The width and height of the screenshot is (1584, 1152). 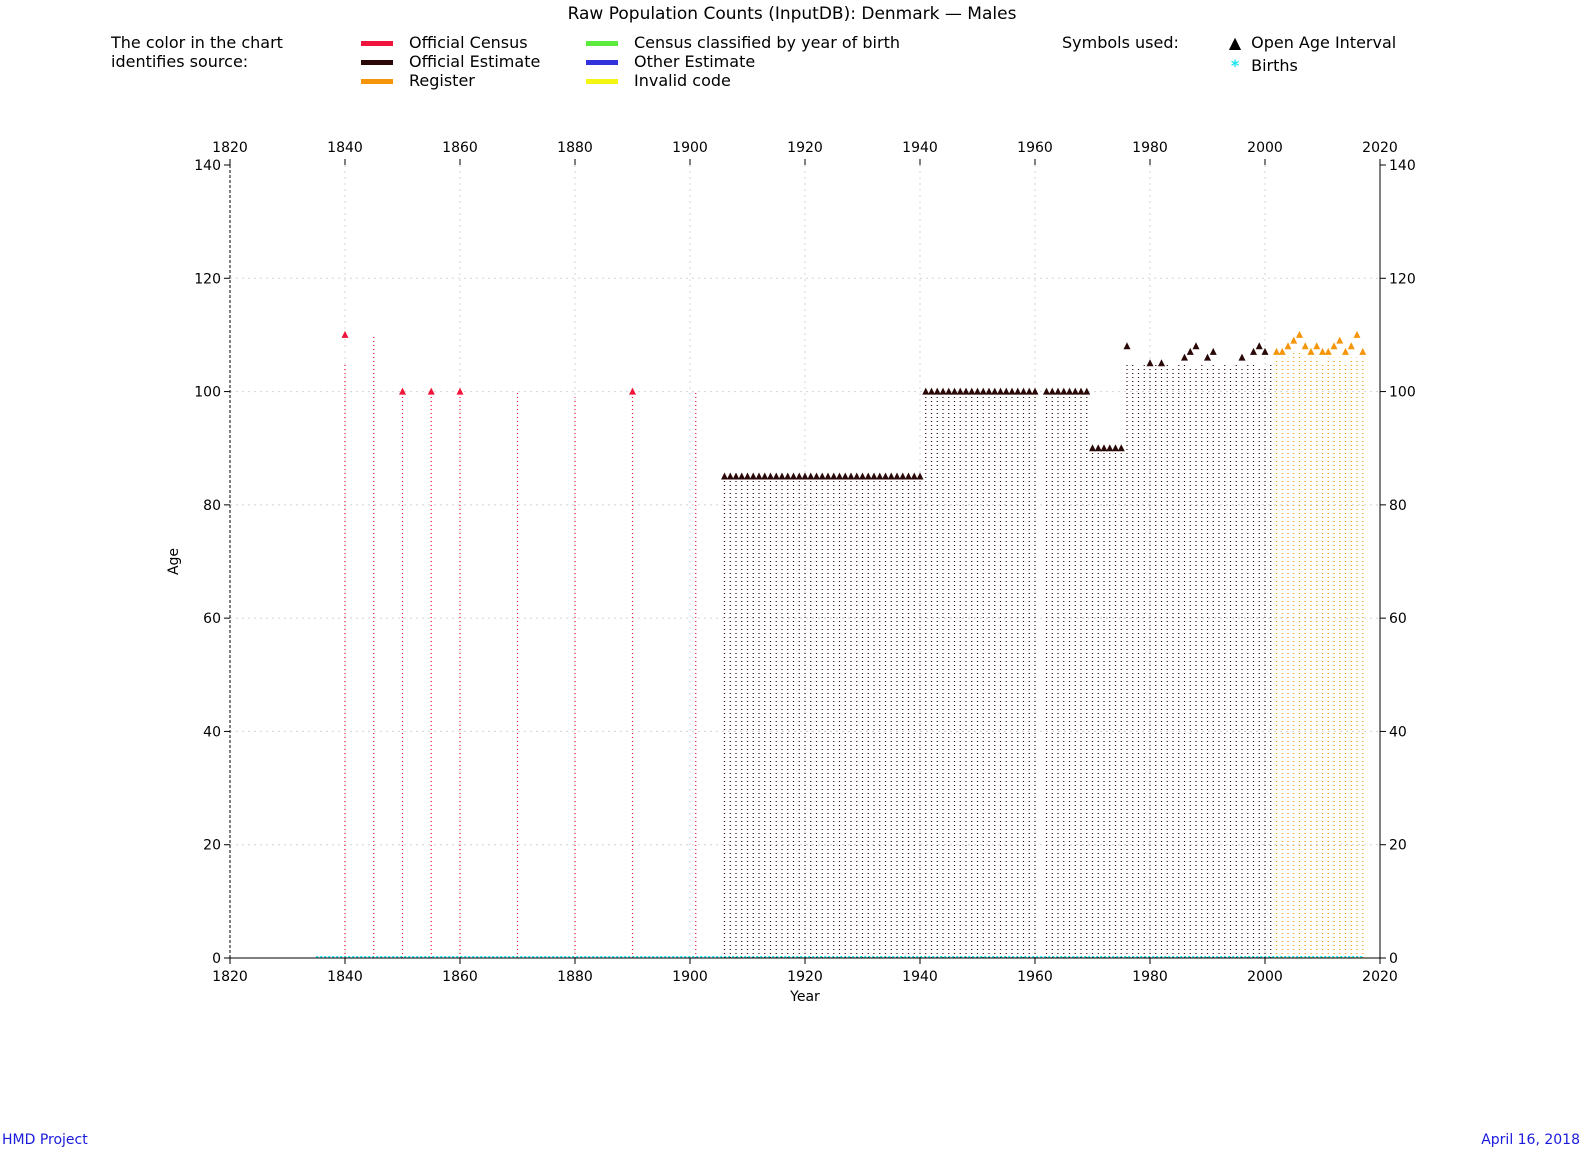 What do you see at coordinates (468, 42) in the screenshot?
I see `legend-label: Official Census` at bounding box center [468, 42].